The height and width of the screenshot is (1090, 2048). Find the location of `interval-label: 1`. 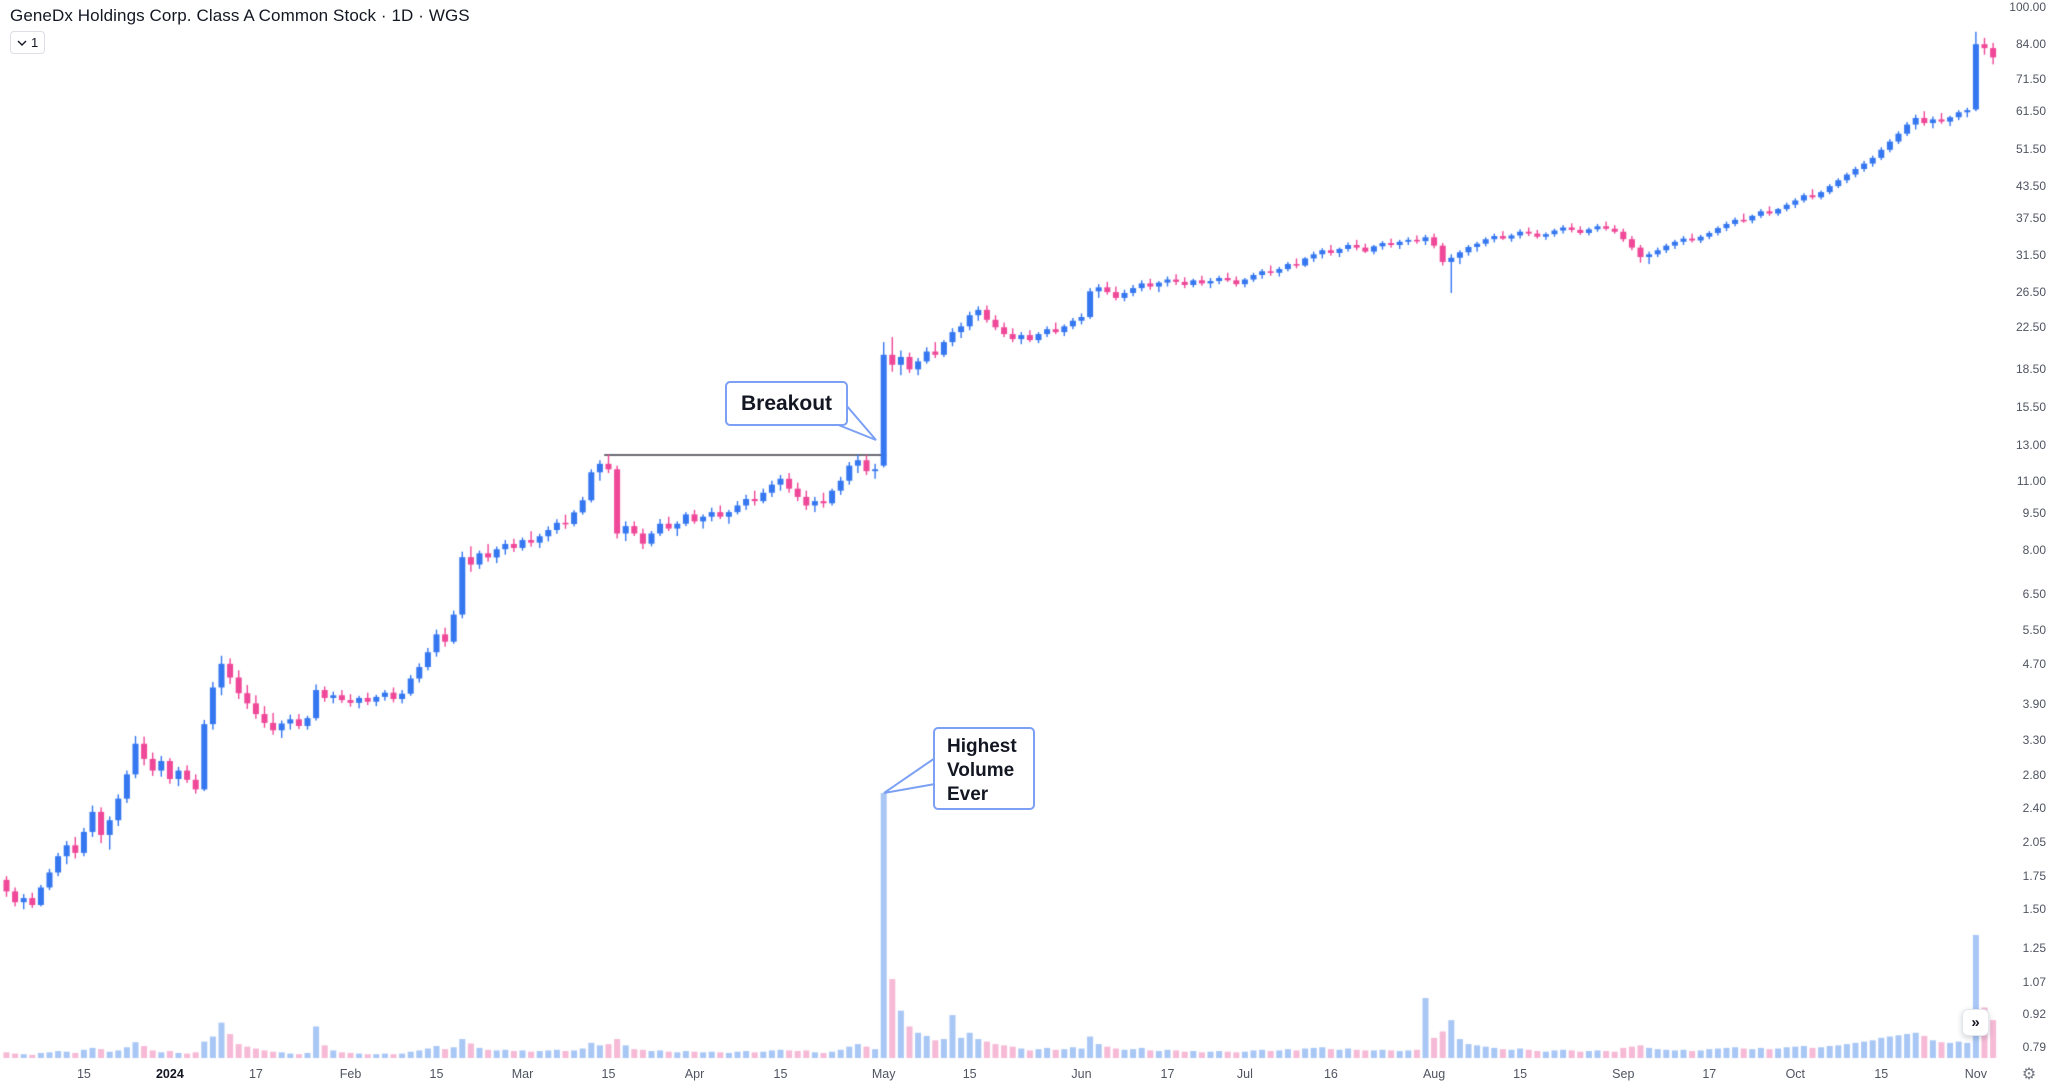

interval-label: 1 is located at coordinates (35, 42).